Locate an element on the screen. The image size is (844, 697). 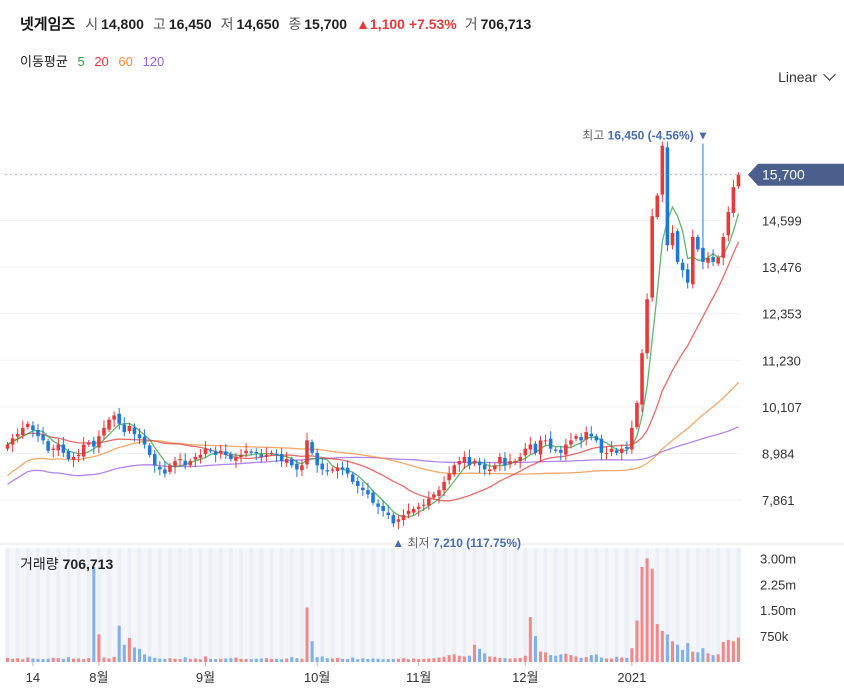
ma60-line is located at coordinates (373, 429).